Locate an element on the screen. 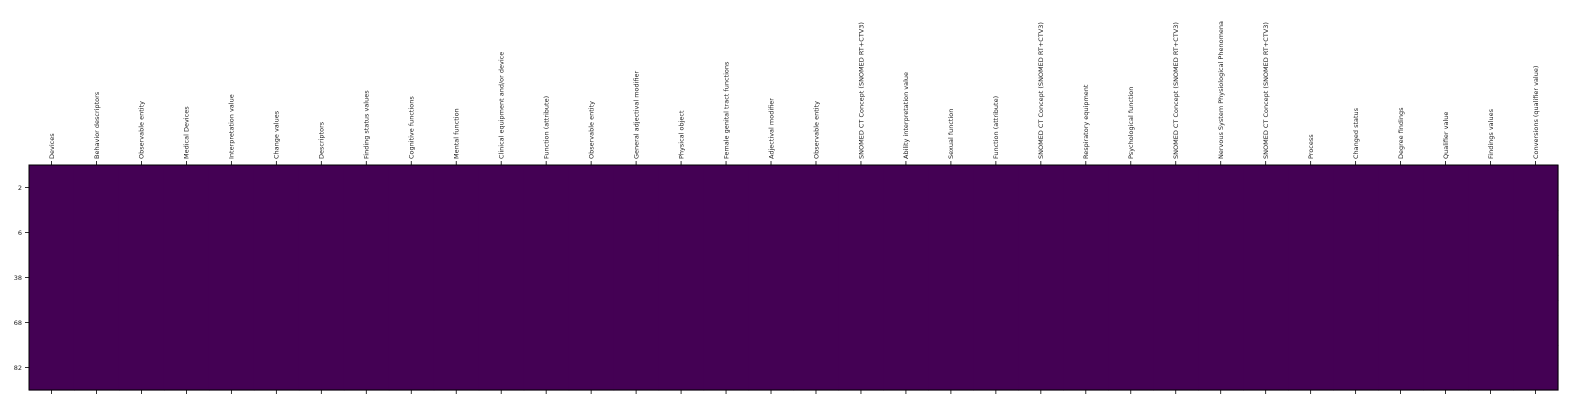 The width and height of the screenshot is (1590, 410). x-tick-label: Conversions (qualifier value) is located at coordinates (1536, 112).